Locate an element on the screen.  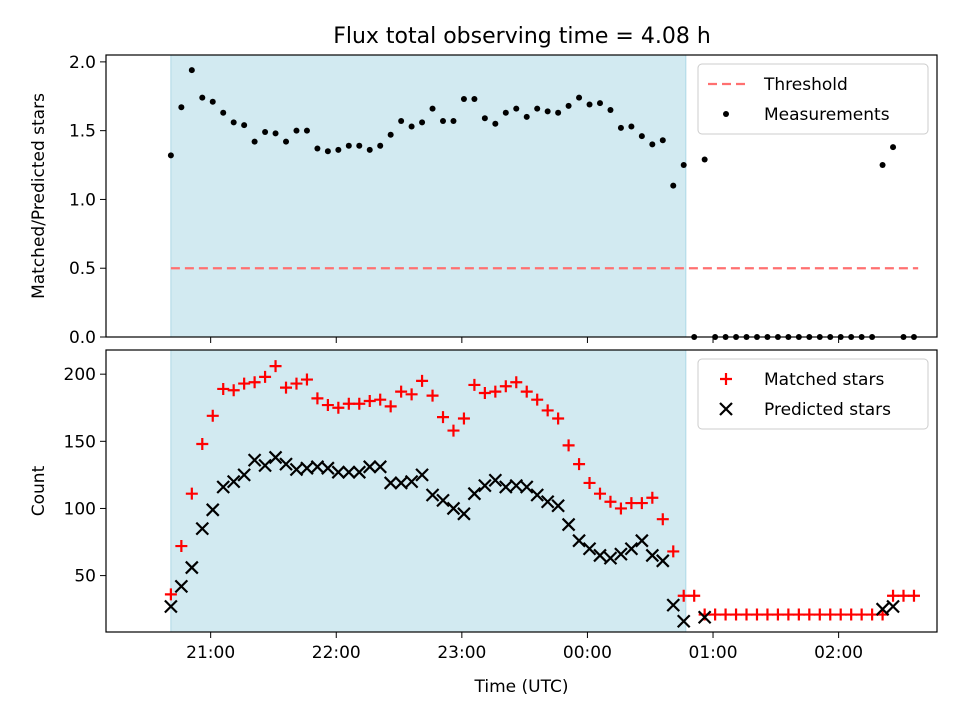
x-tick-label: 22:00 is located at coordinates (336, 653).